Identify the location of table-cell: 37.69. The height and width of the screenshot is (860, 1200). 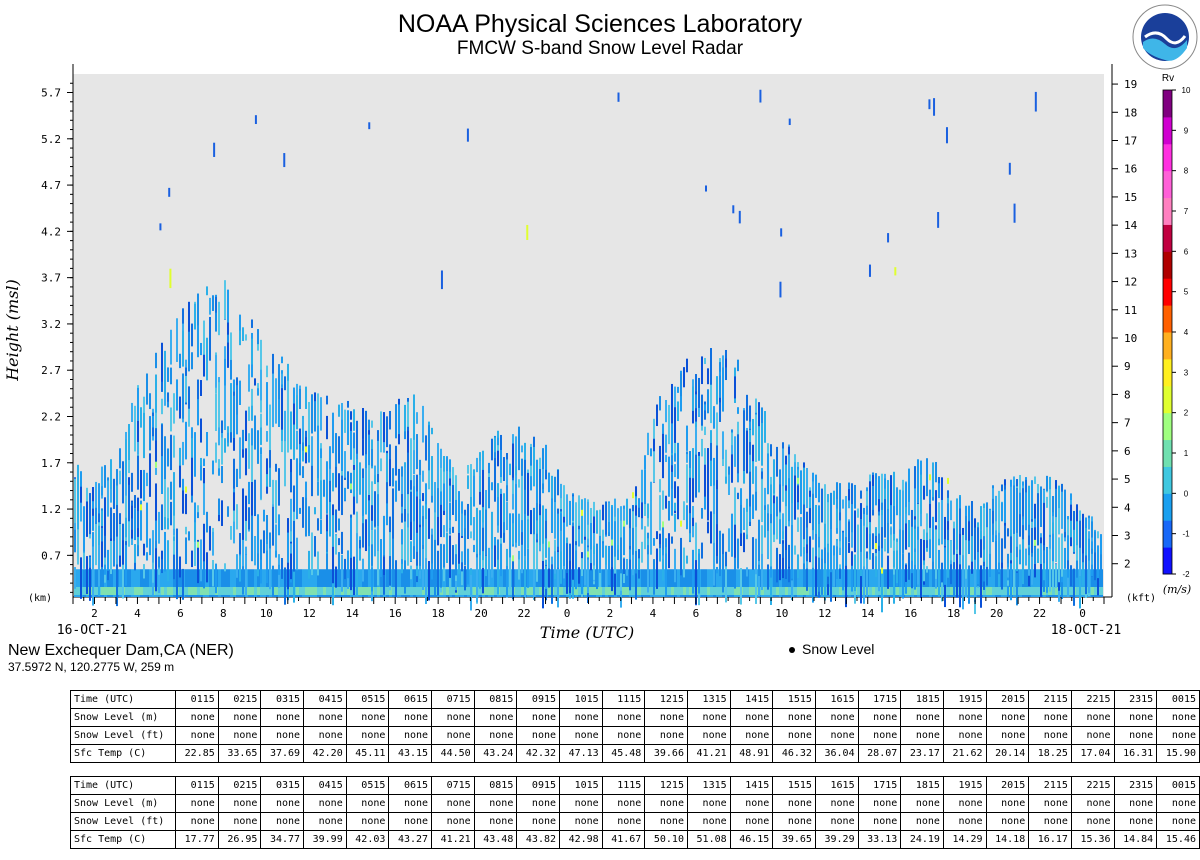
(282, 753).